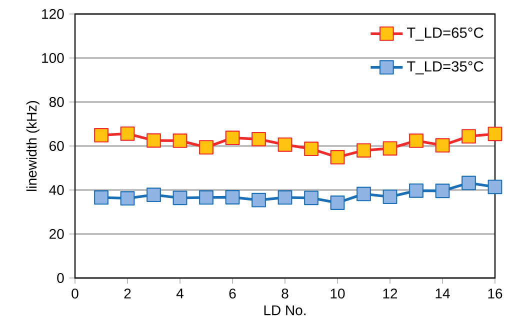  Describe the element at coordinates (445, 34) in the screenshot. I see `legend-label: T_LD=65°C` at that location.